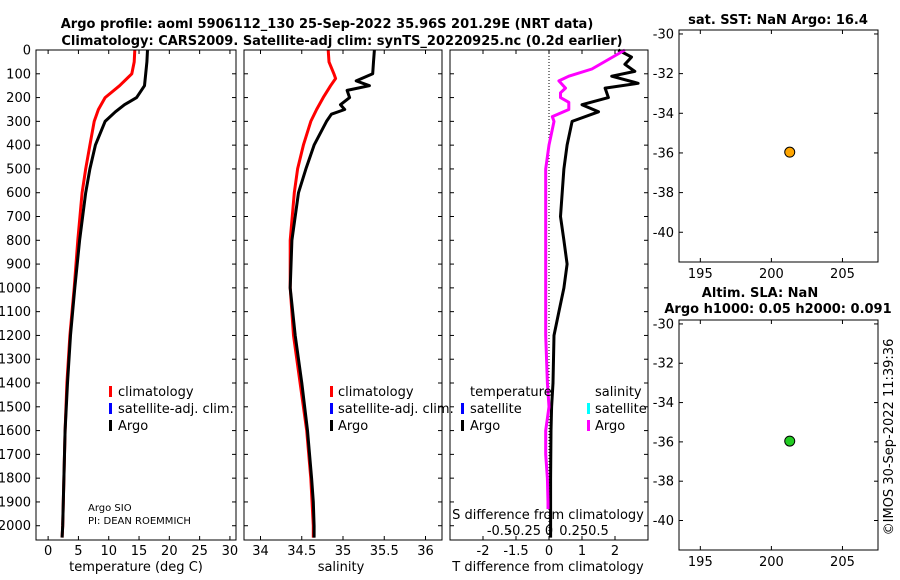 This screenshot has height=580, width=900. What do you see at coordinates (139, 551) in the screenshot?
I see `x-tick-label: 15` at bounding box center [139, 551].